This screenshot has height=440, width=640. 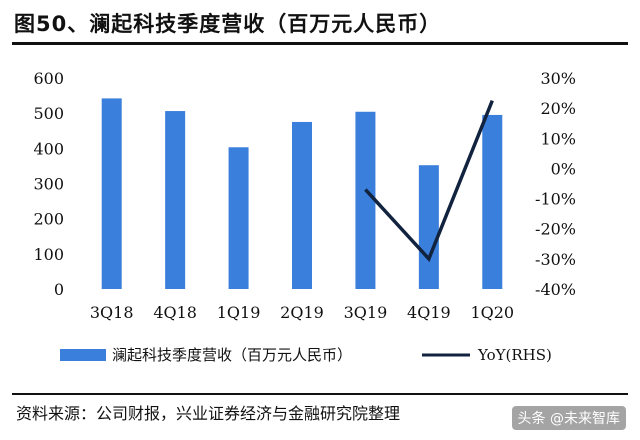 I want to click on x-axis-labels: 3Q18 4Q18 1Q19 2Q19 3Q19 4Q19 1Q20, so click(x=302, y=312).